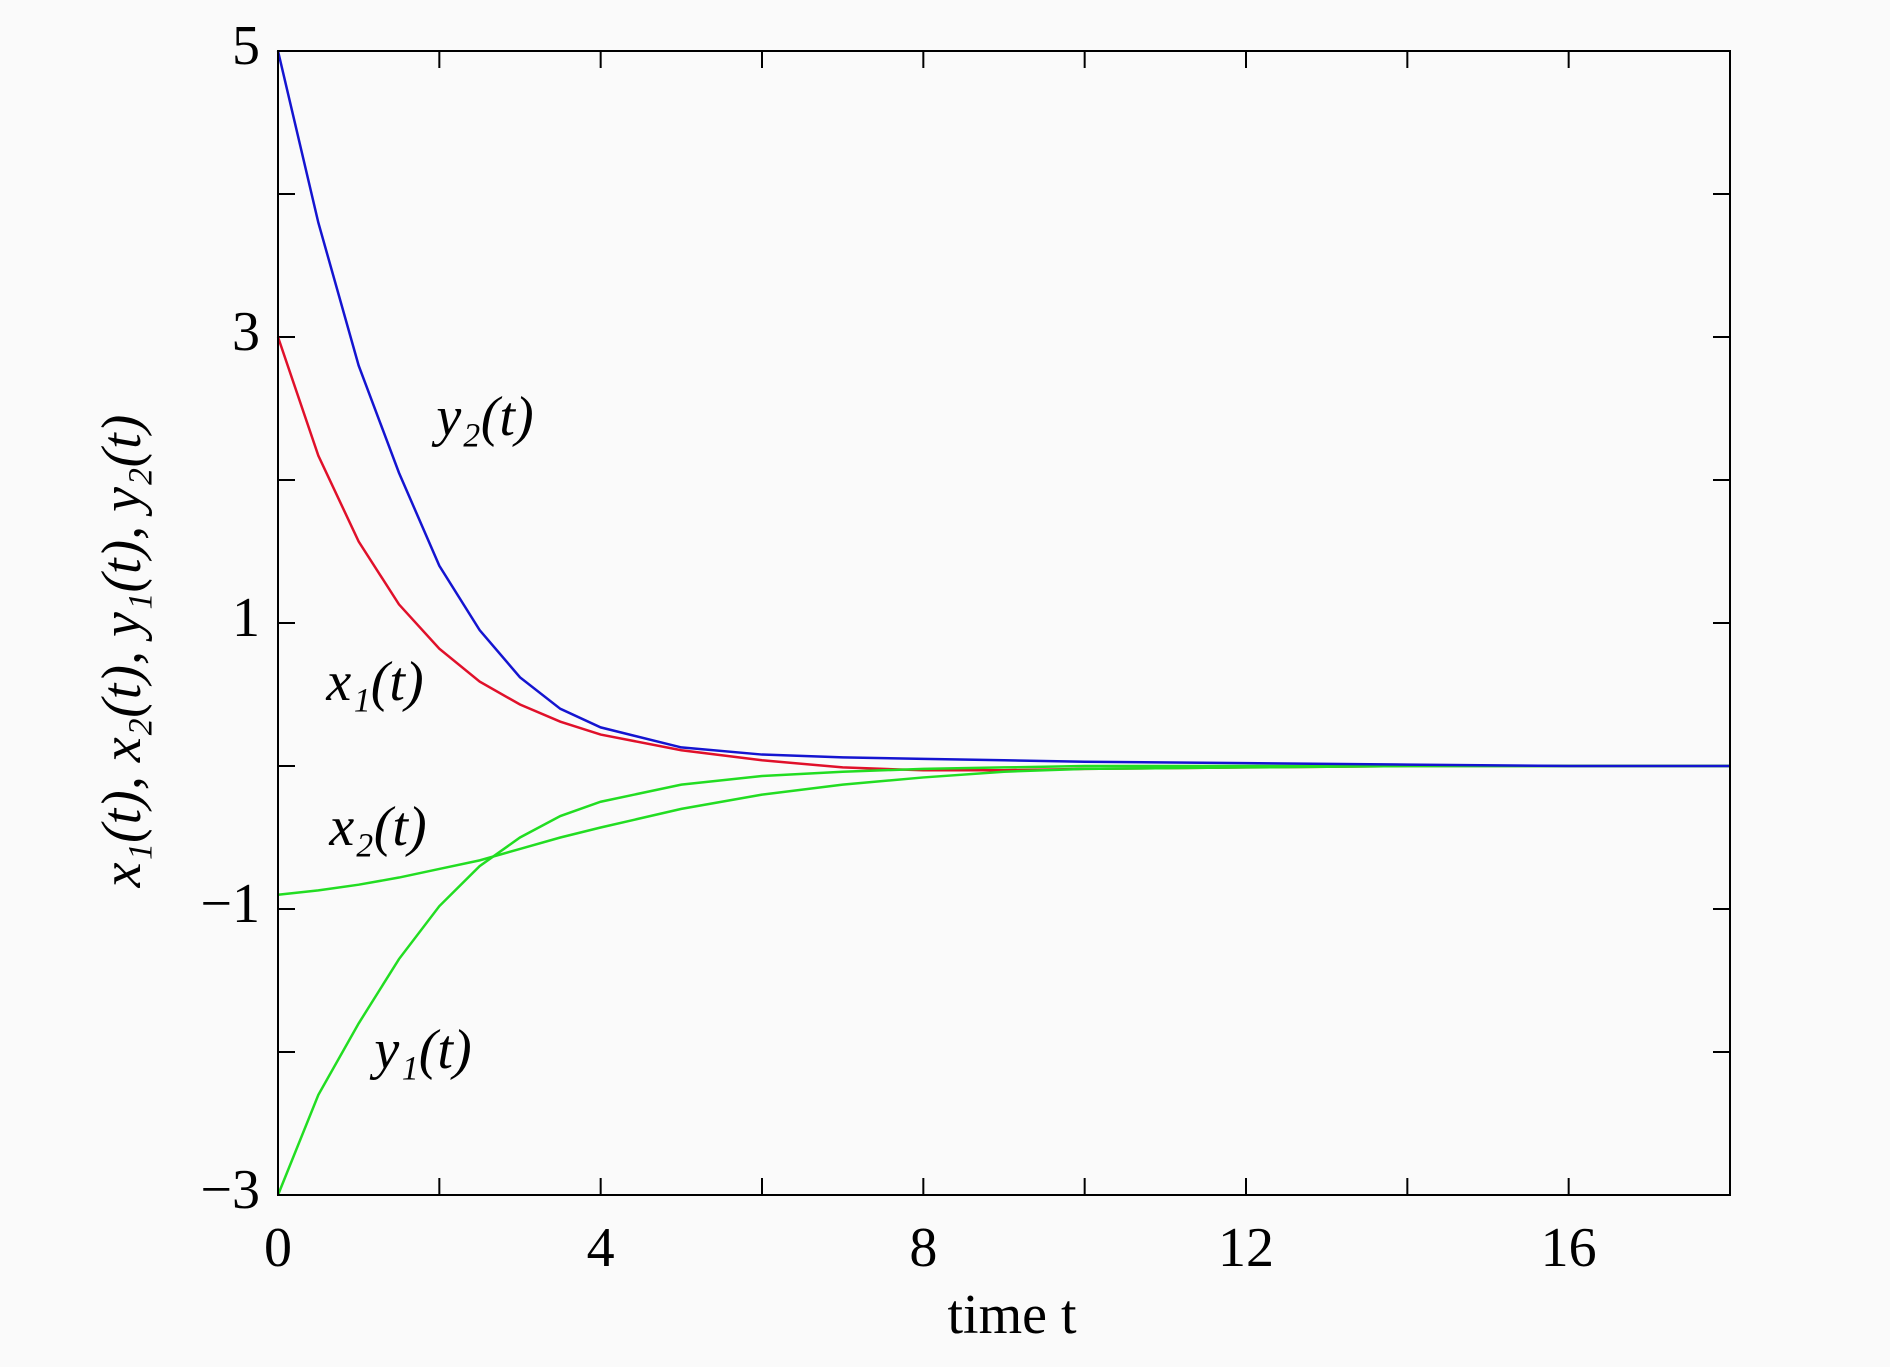  What do you see at coordinates (246, 618) in the screenshot?
I see `y-tick-label: 1` at bounding box center [246, 618].